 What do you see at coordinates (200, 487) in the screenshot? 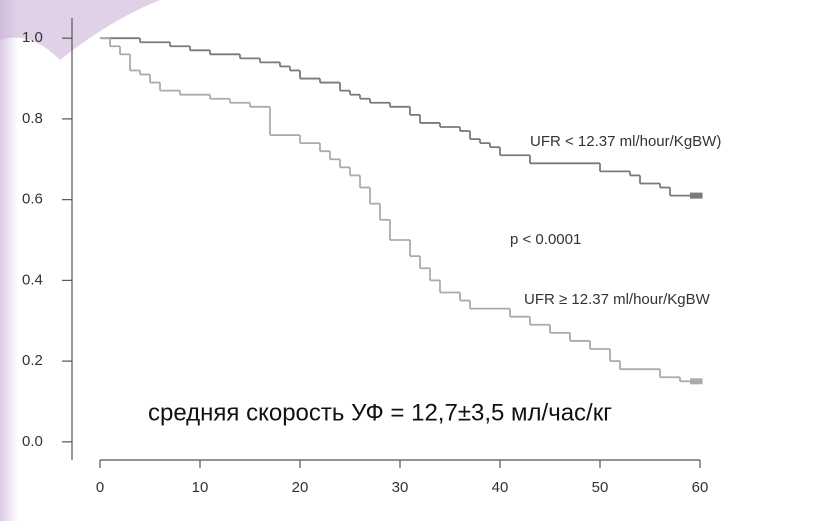
I see `x-tick-label: 10` at bounding box center [200, 487].